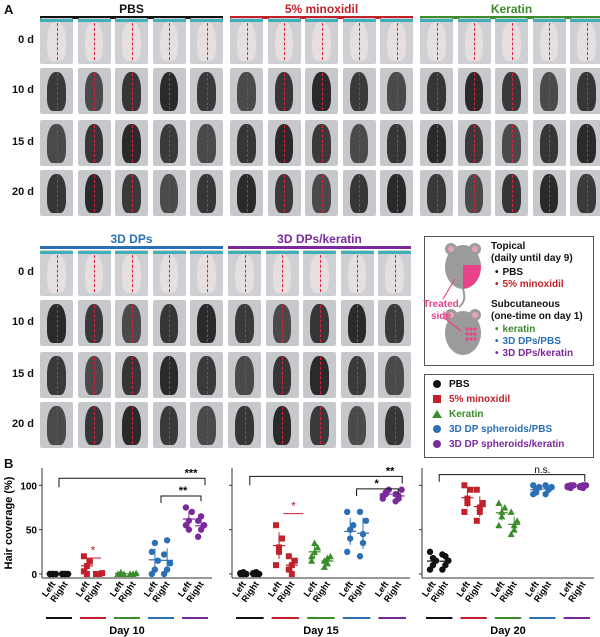 The image size is (600, 637). What do you see at coordinates (513, 272) in the screenshot?
I see `treatment-item-label: PBS` at bounding box center [513, 272].